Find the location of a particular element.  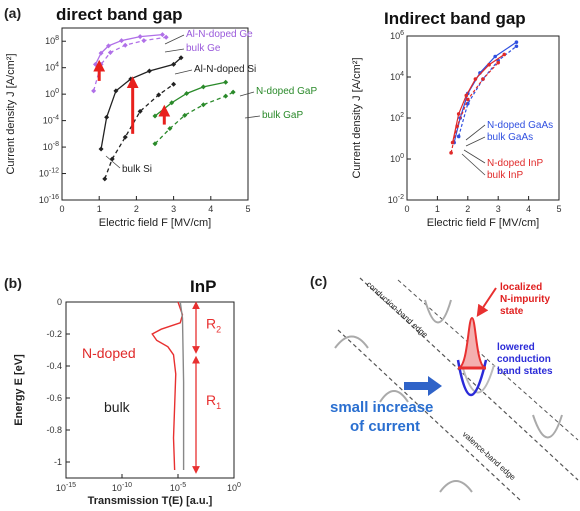

x-tick-label: 3 is located at coordinates (498, 209).